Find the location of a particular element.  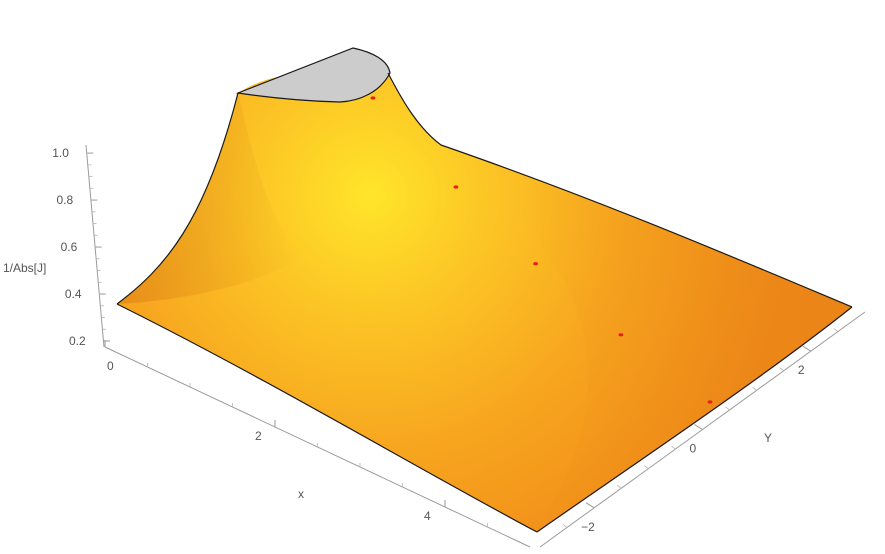

x-tick-label: 4 is located at coordinates (427, 516).